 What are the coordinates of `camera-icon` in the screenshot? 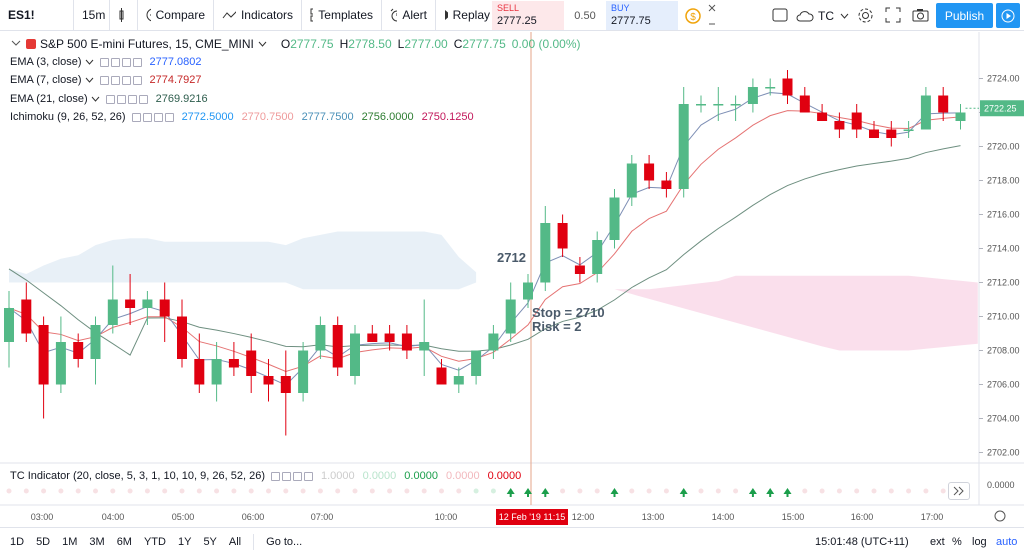 It's located at (920, 15).